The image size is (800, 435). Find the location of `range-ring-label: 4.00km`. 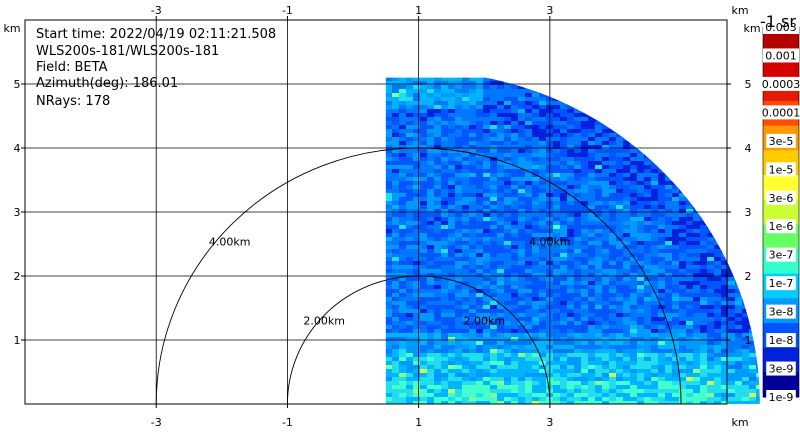

range-ring-label: 4.00km is located at coordinates (550, 241).